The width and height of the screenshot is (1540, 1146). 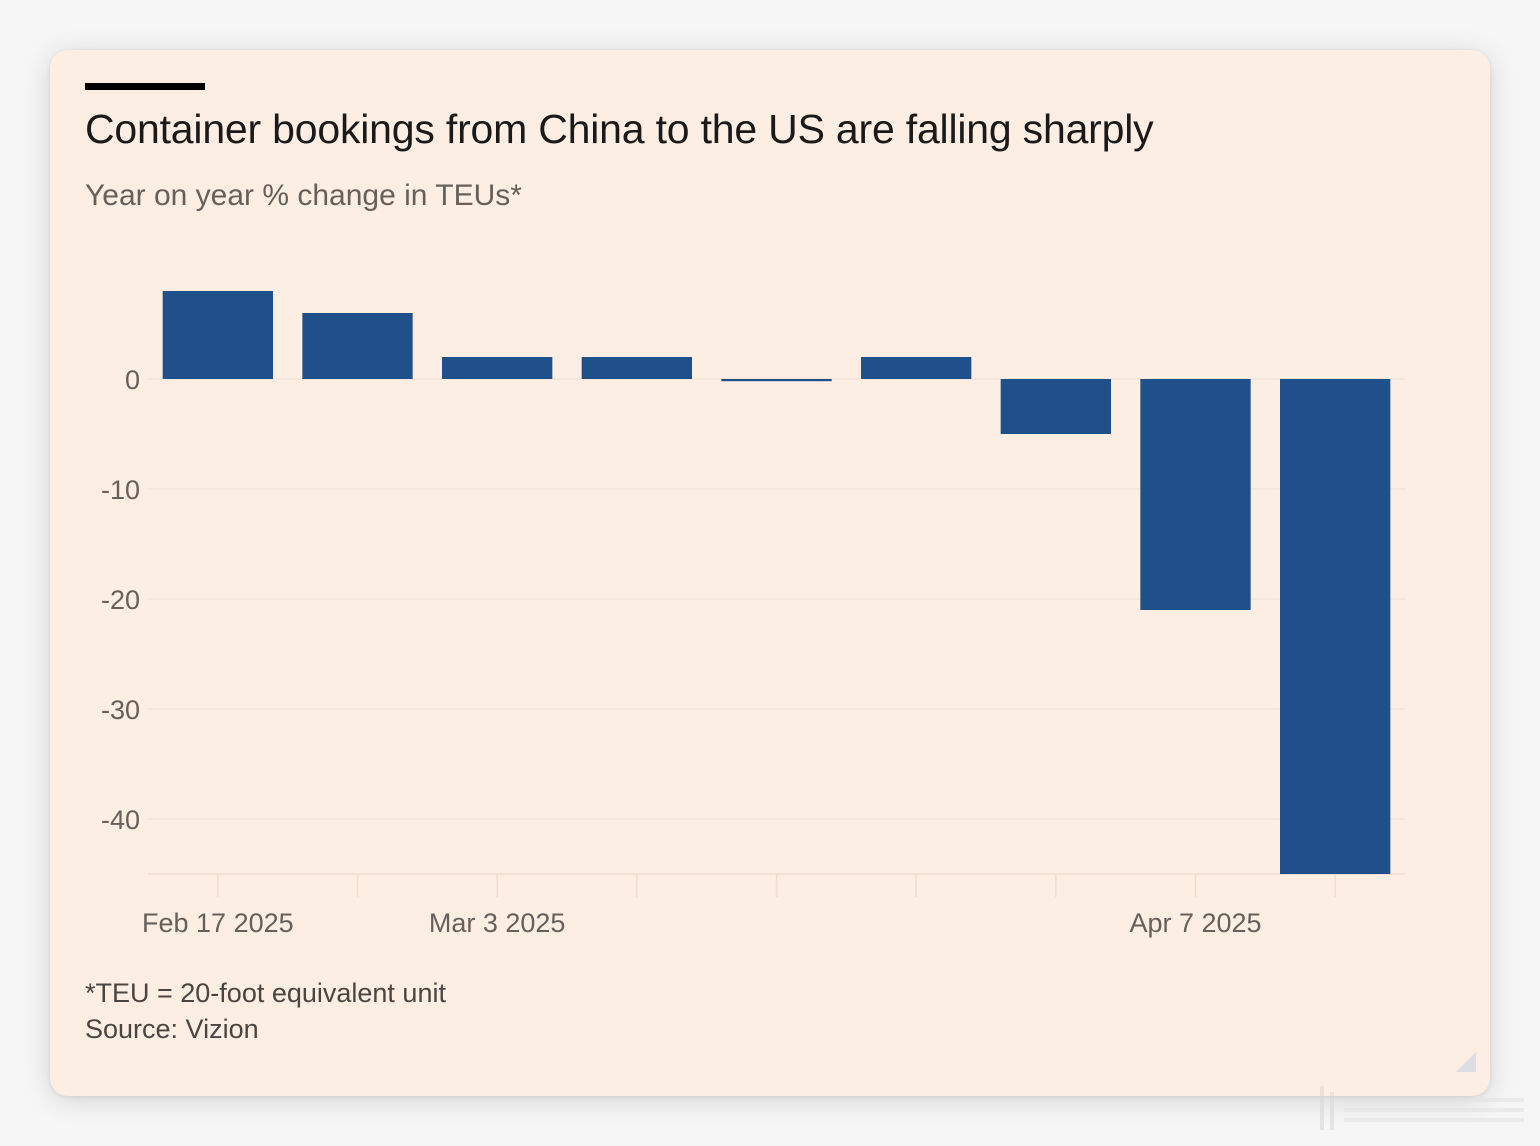 I want to click on y-tick-label: -30, so click(x=120, y=710).